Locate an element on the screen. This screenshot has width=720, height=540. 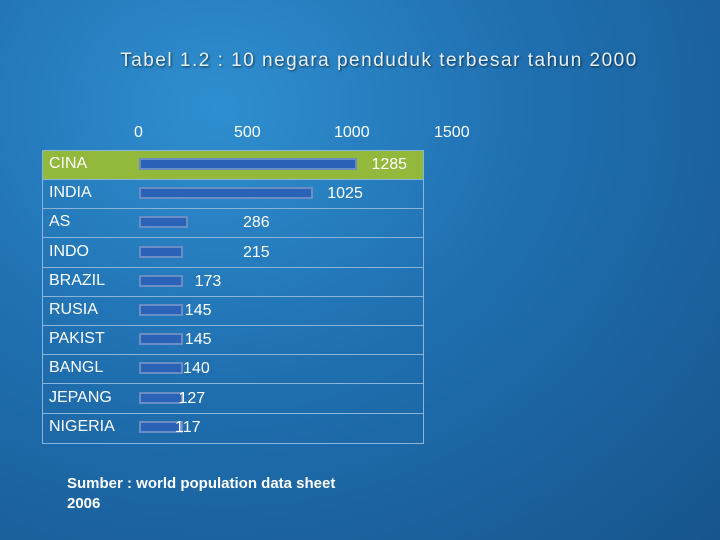
axis-tick-label: 0 is located at coordinates (138, 132).